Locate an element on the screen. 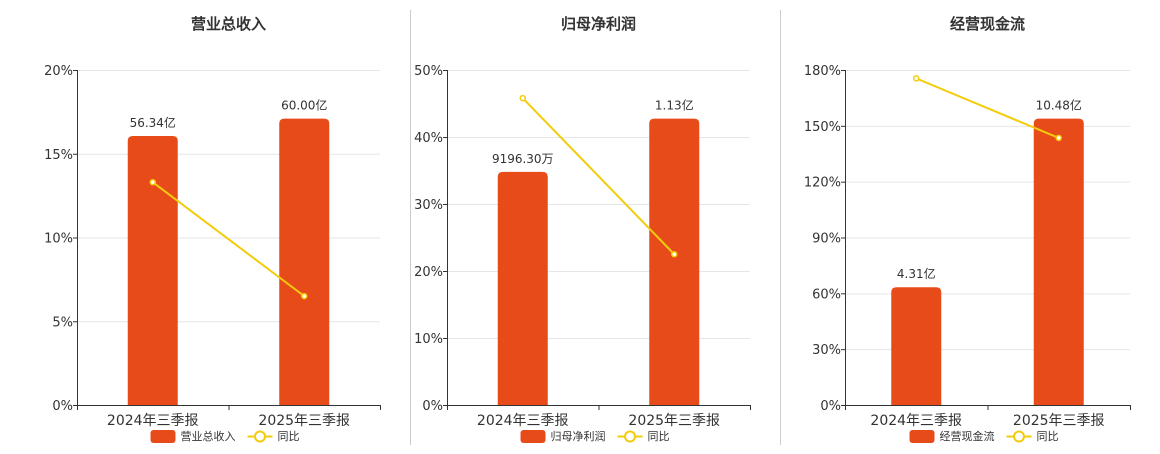 The height and width of the screenshot is (454, 1160). chart-1-y-tick-label: 20% is located at coordinates (58, 71).